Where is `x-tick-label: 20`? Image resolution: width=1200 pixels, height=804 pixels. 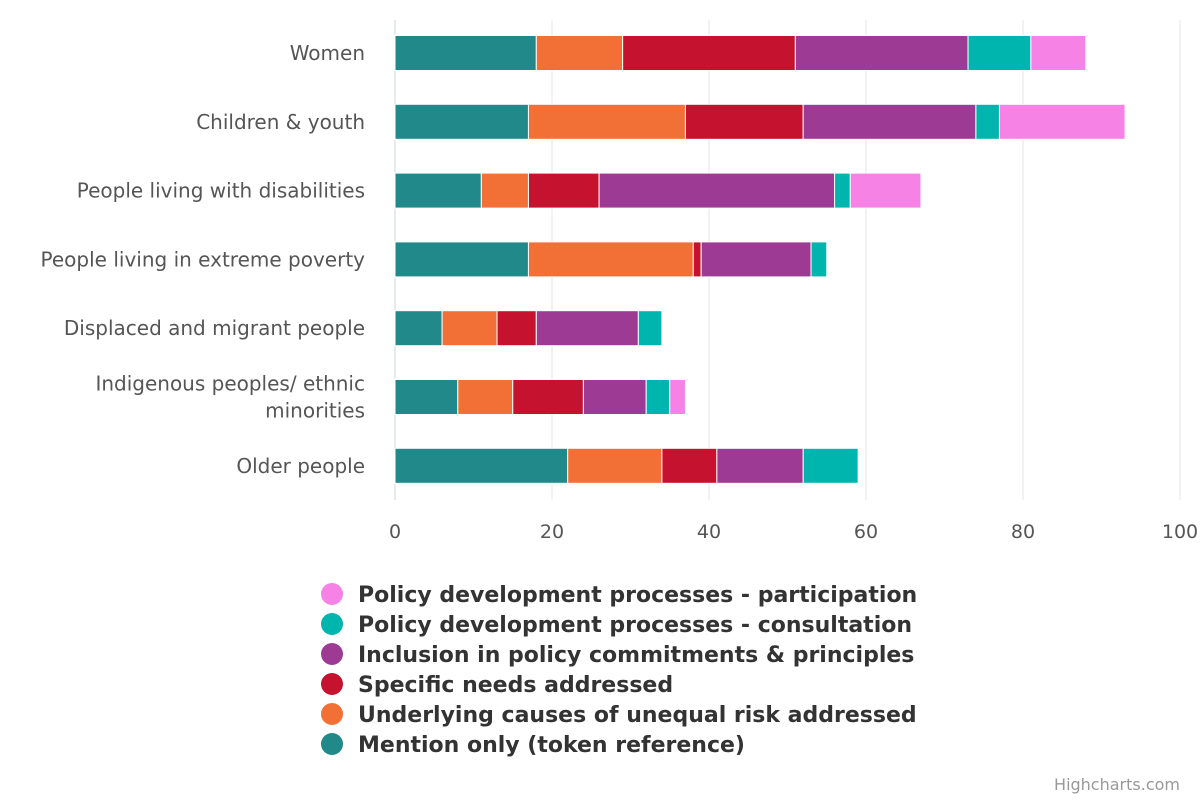
x-tick-label: 20 is located at coordinates (552, 532).